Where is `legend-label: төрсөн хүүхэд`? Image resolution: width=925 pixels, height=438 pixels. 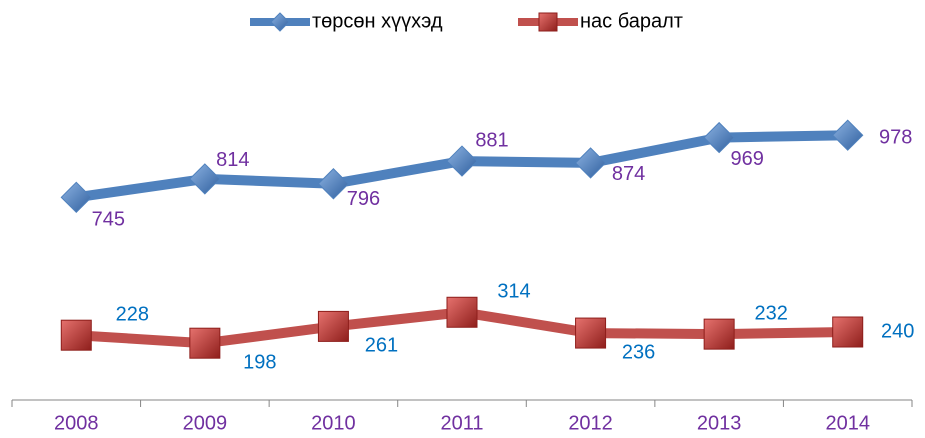 legend-label: төрсөн хүүхэд is located at coordinates (377, 21).